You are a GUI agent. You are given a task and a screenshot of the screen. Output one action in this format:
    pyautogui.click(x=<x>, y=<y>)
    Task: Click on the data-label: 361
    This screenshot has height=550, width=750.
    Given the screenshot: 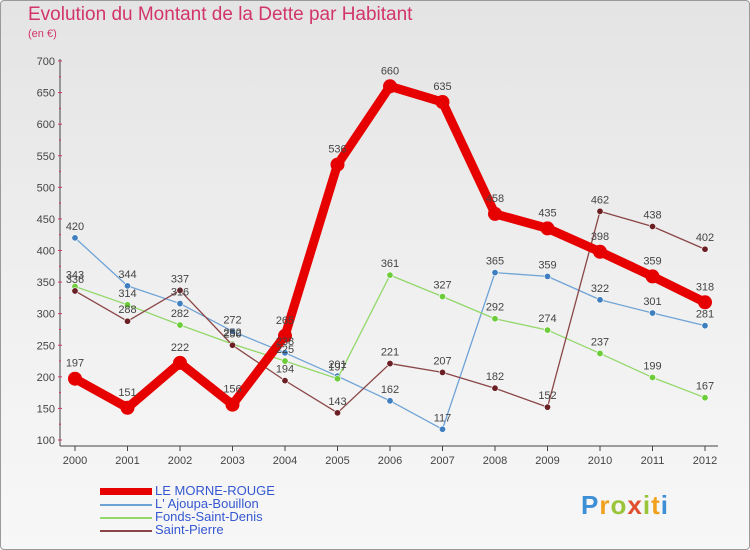 What is the action you would take?
    pyautogui.click(x=390, y=264)
    